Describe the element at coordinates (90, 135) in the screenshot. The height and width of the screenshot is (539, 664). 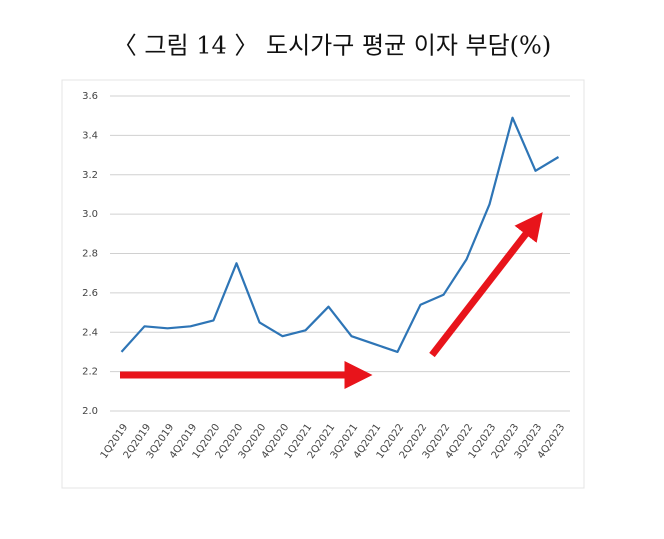
I see `y-tick-label: 3.4` at that location.